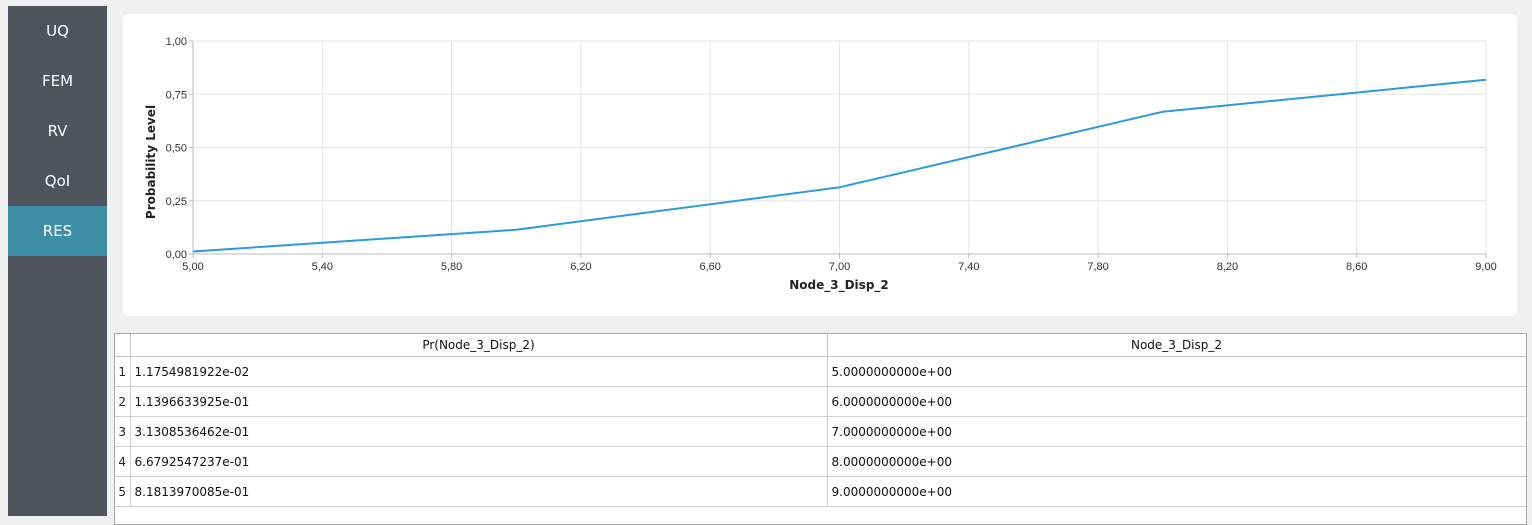  I want to click on row-number: 4, so click(123, 461).